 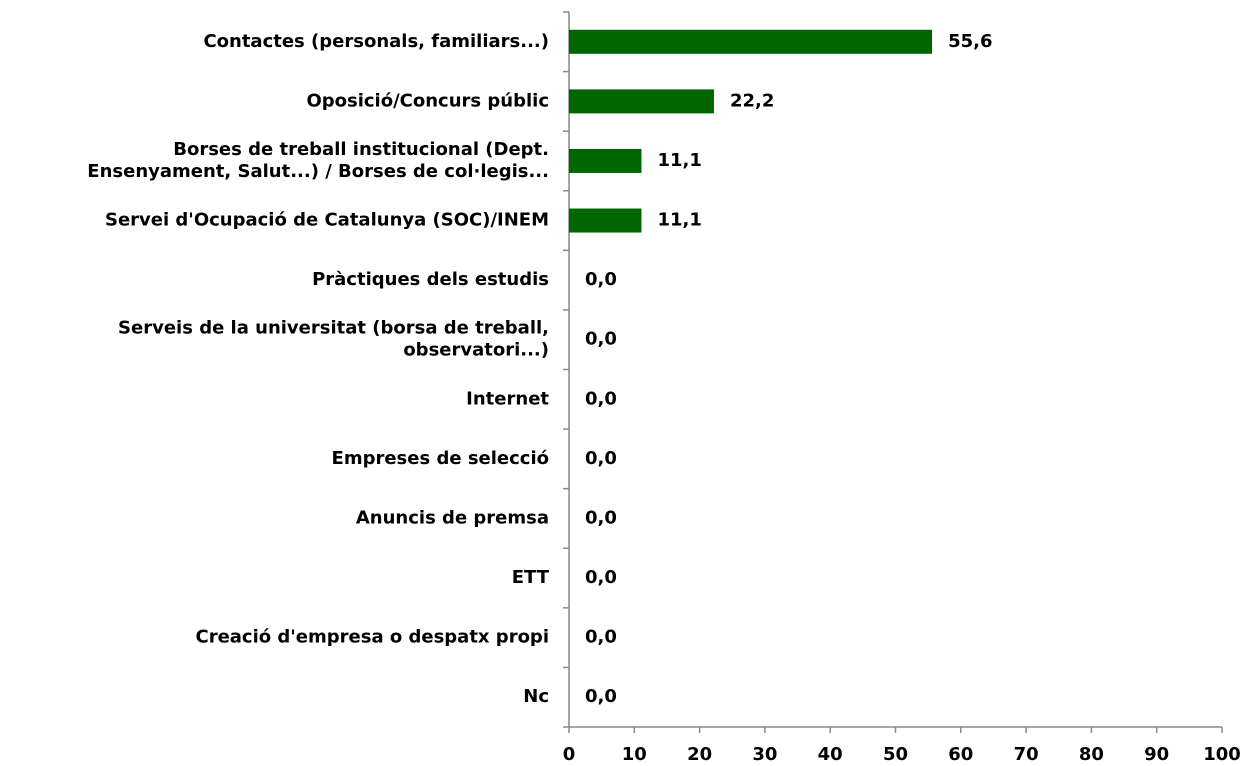 I want to click on y-tick-label: Oposició/Concurs públic, so click(x=427, y=100).